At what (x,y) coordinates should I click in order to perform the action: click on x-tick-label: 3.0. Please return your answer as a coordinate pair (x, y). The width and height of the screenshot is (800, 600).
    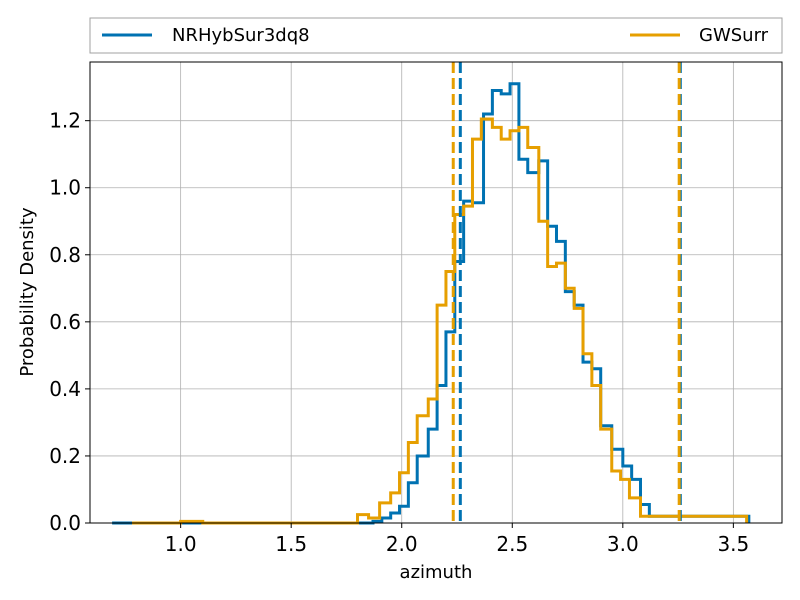
    Looking at the image, I should click on (623, 544).